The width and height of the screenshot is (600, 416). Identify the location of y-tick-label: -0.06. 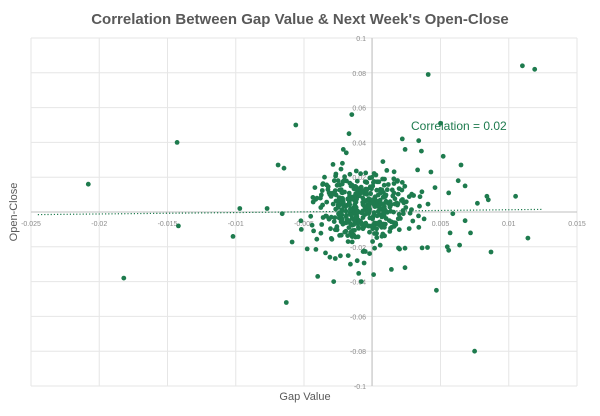
(358, 317).